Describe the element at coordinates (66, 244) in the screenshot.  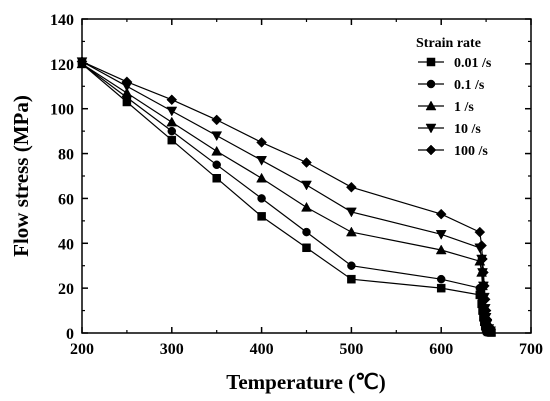
I see `y-tick-label: 40` at that location.